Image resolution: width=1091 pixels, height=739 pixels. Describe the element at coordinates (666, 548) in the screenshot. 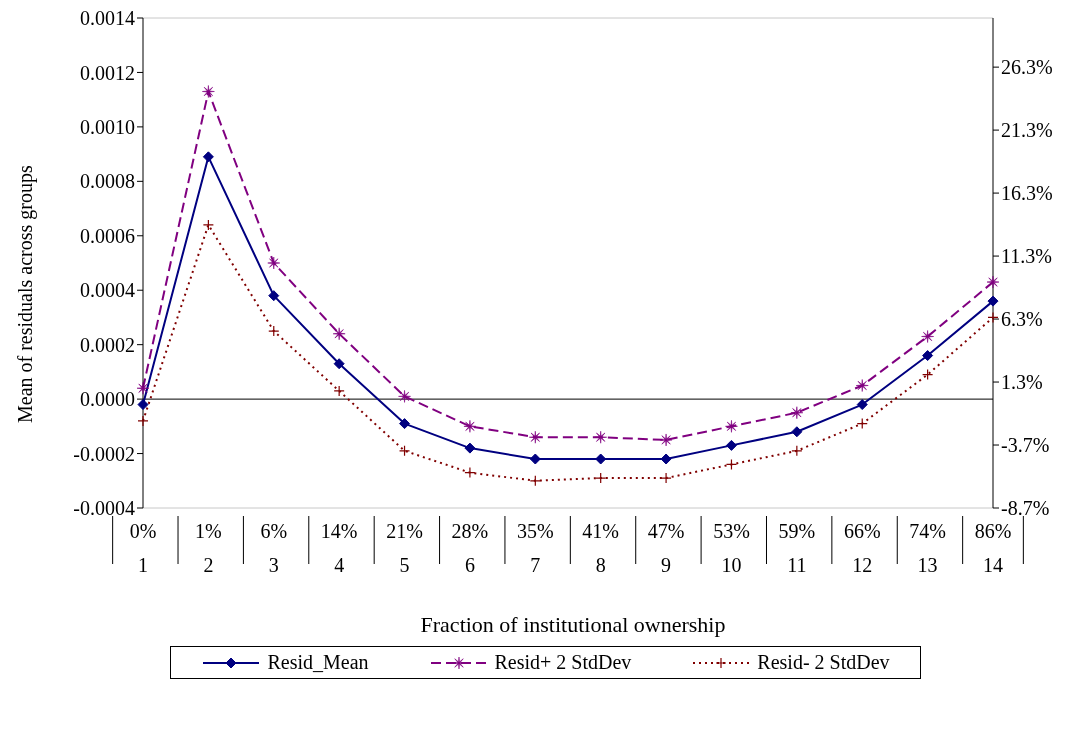

I see `x-tick-label: 47% 9` at that location.